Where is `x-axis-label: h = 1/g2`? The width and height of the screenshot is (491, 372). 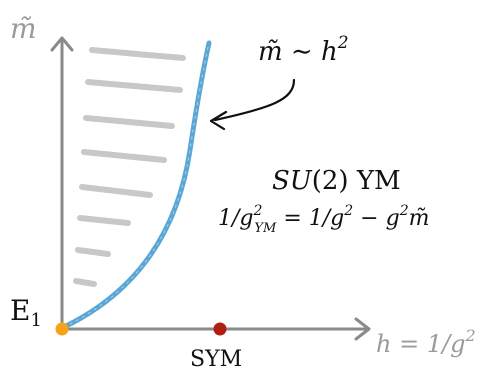
x-axis-label: h = 1/g2 is located at coordinates (426, 342).